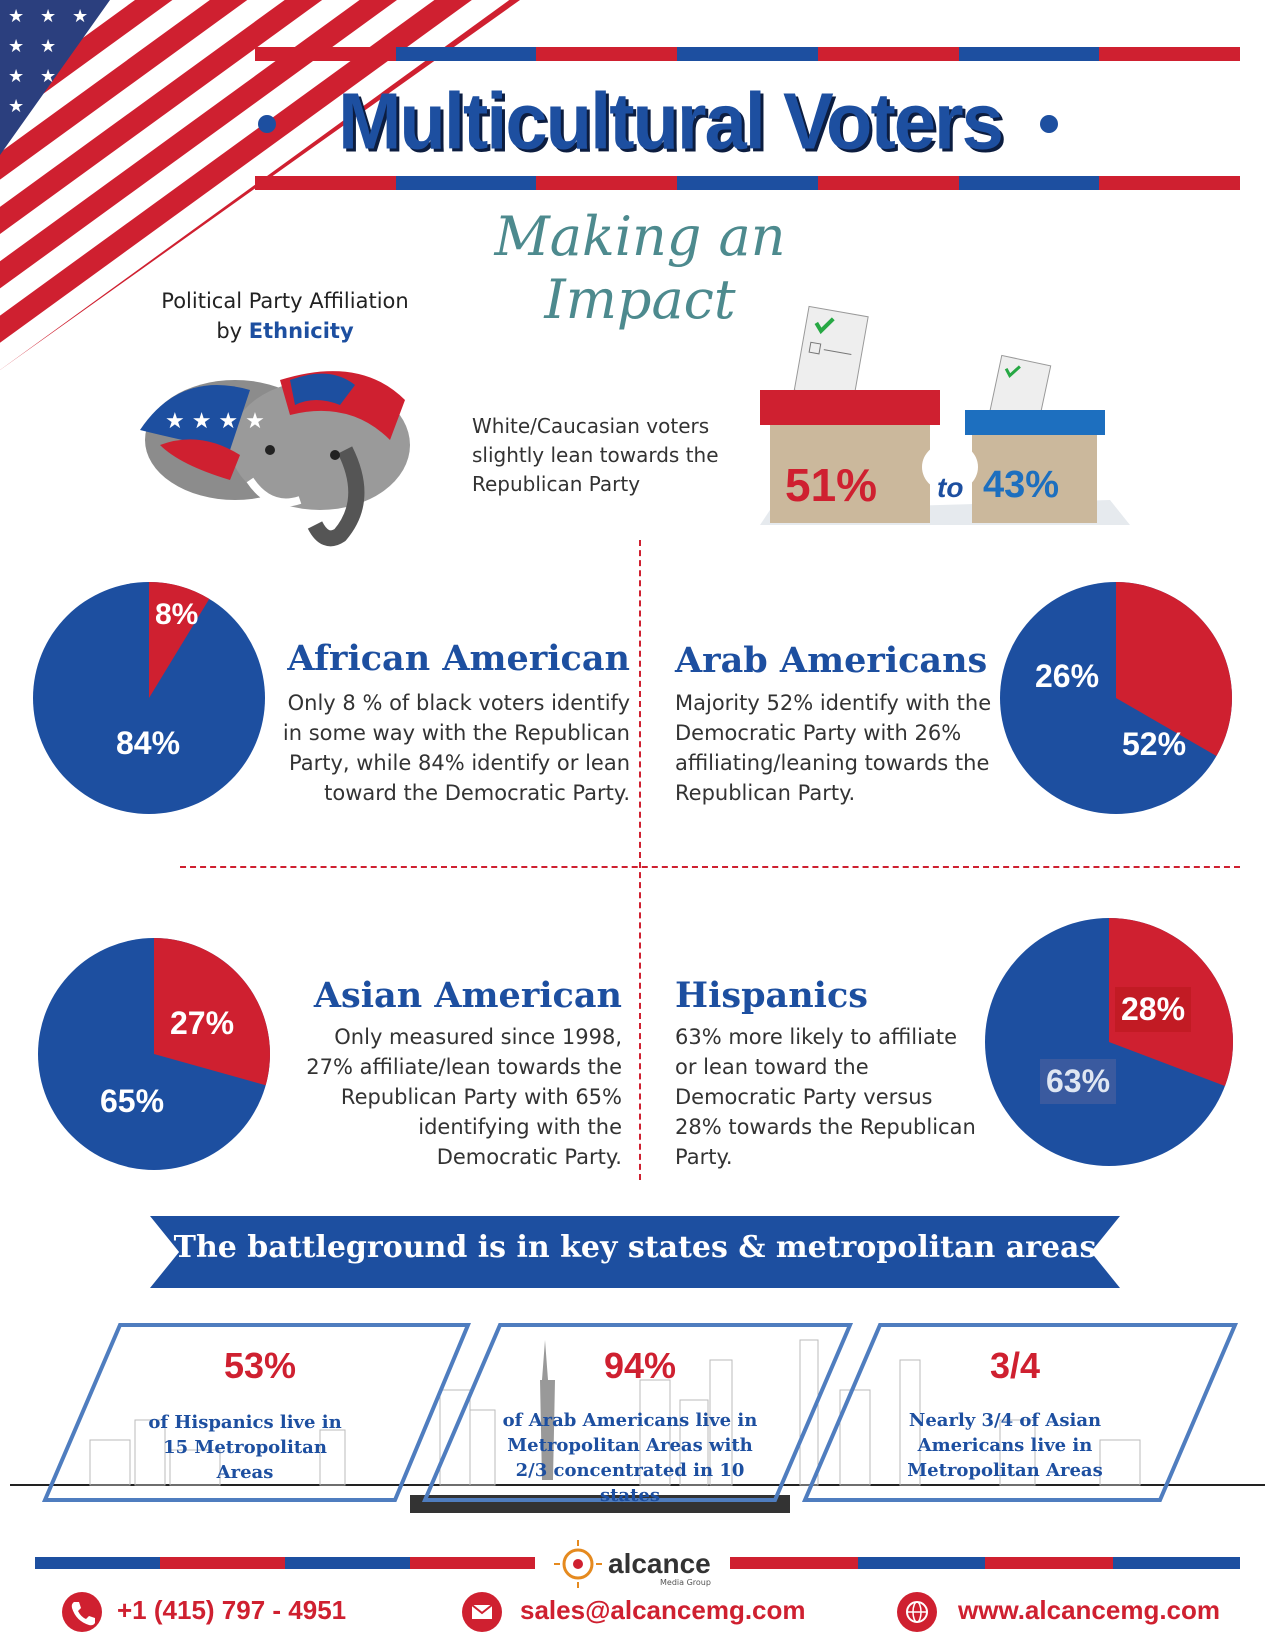  What do you see at coordinates (1153, 1009) in the screenshot?
I see `hispanic-rep-label: 28%` at bounding box center [1153, 1009].